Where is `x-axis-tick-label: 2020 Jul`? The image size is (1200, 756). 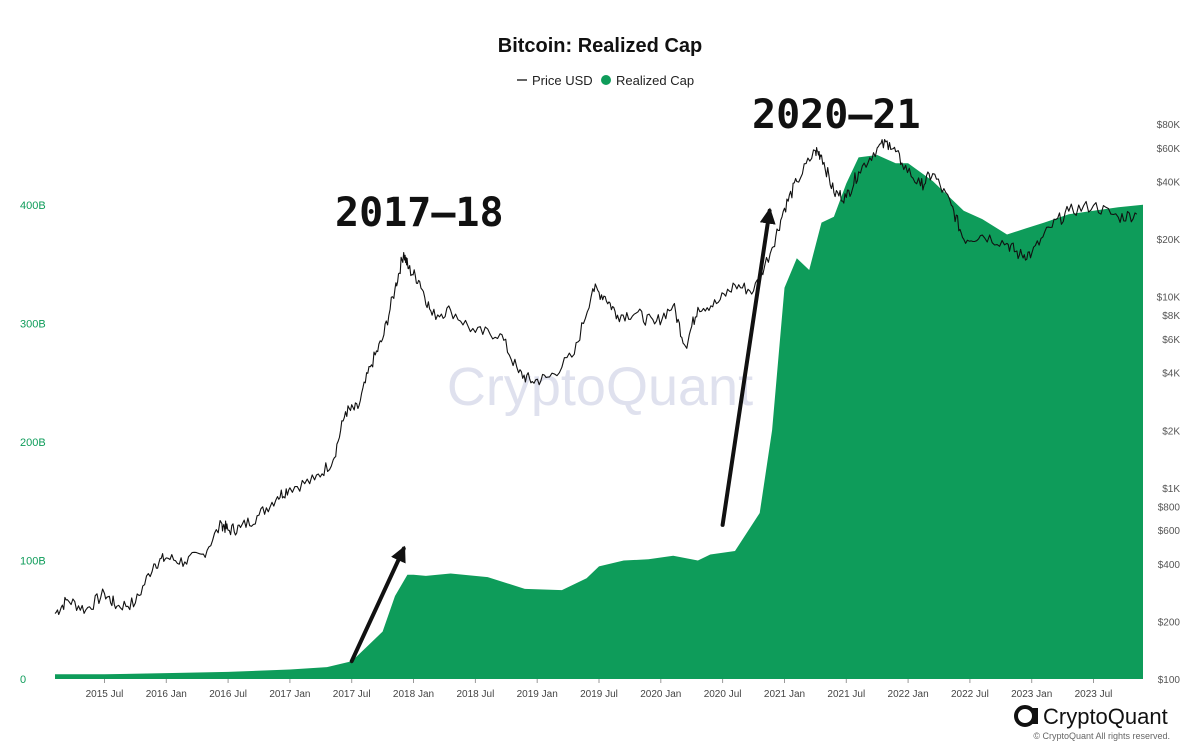 x-axis-tick-label: 2020 Jul is located at coordinates (723, 694).